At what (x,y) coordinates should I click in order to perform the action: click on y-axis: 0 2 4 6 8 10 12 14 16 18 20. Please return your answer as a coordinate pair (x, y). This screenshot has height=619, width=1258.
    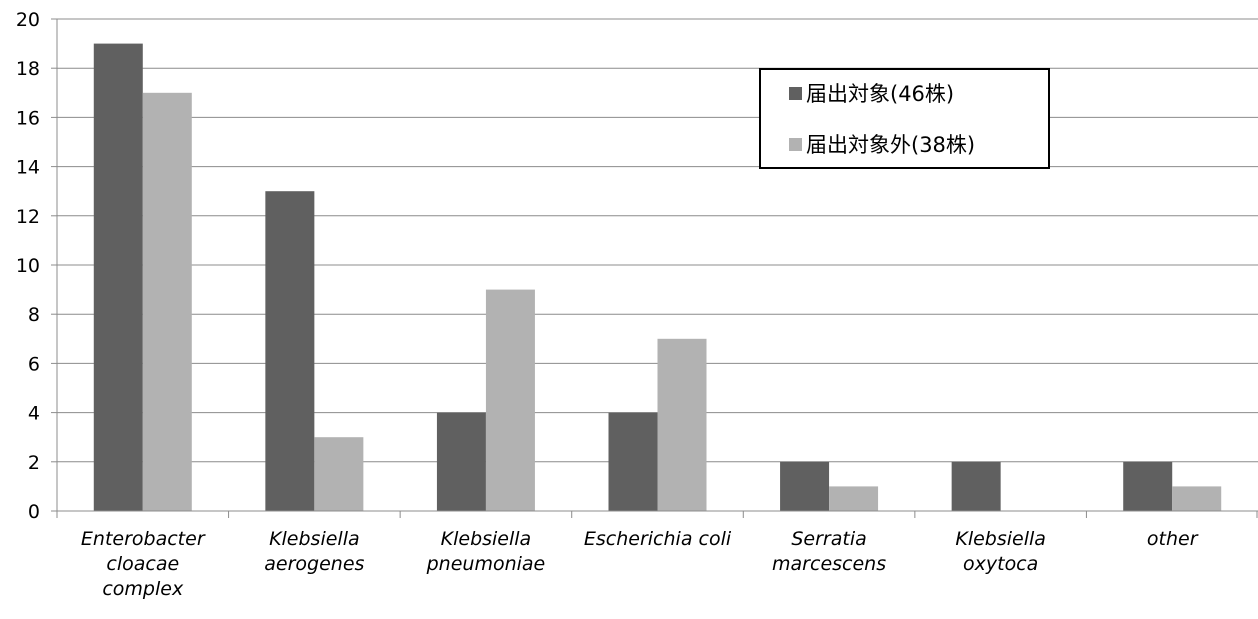
    Looking at the image, I should click on (37, 266).